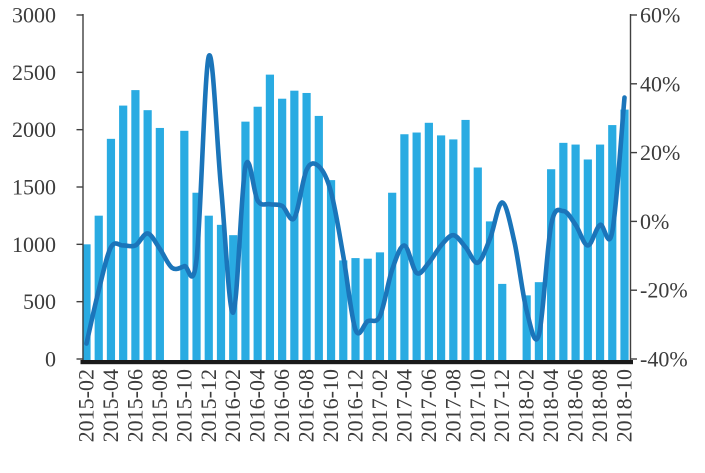 Image resolution: width=705 pixels, height=473 pixels. Describe the element at coordinates (34, 129) in the screenshot. I see `y-axis-left-label: 2000` at that location.